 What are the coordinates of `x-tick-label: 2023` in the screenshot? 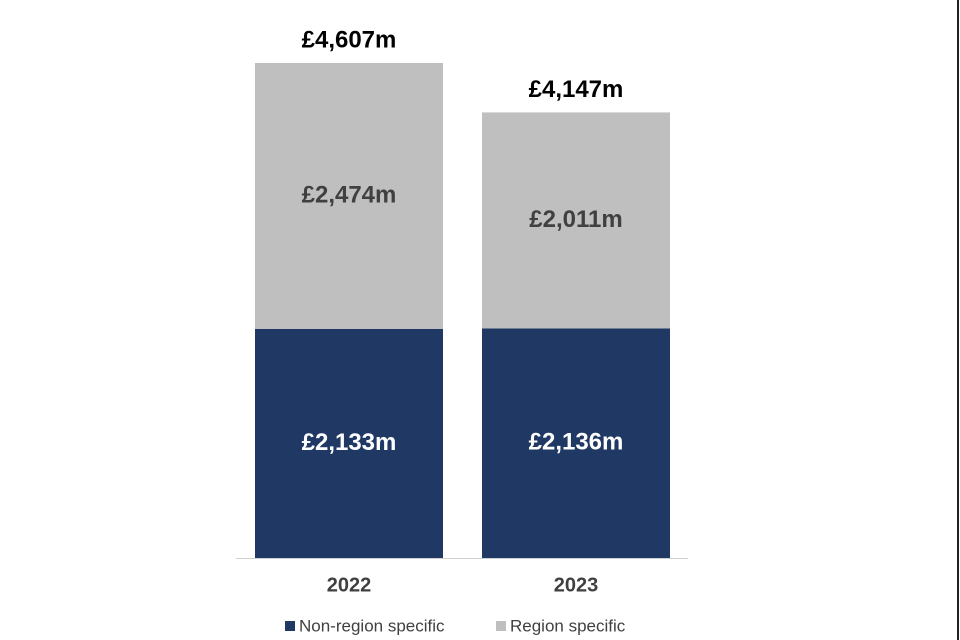 It's located at (576, 585).